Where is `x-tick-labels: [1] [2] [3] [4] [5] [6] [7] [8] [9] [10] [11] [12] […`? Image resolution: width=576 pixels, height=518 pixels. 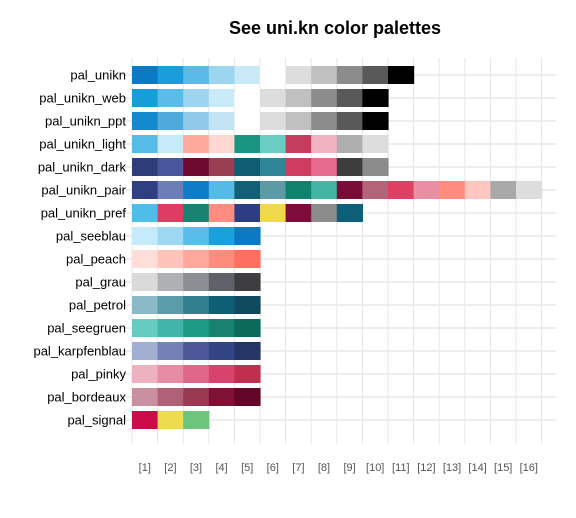
x-tick-labels: [1] [2] [3] [4] [5] [6] [7] [8] [9] [10] [11] [12] [… is located at coordinates (338, 468).